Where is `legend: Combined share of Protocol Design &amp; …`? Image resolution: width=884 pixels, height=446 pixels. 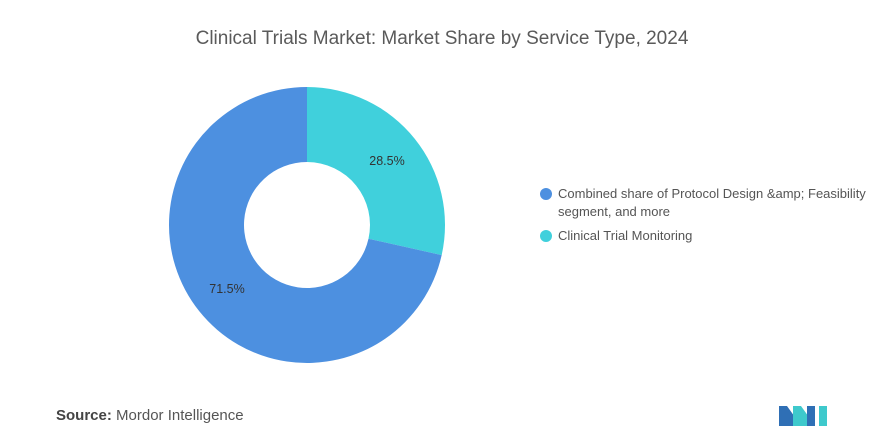 legend: Combined share of Protocol Design &amp; … is located at coordinates (705, 218).